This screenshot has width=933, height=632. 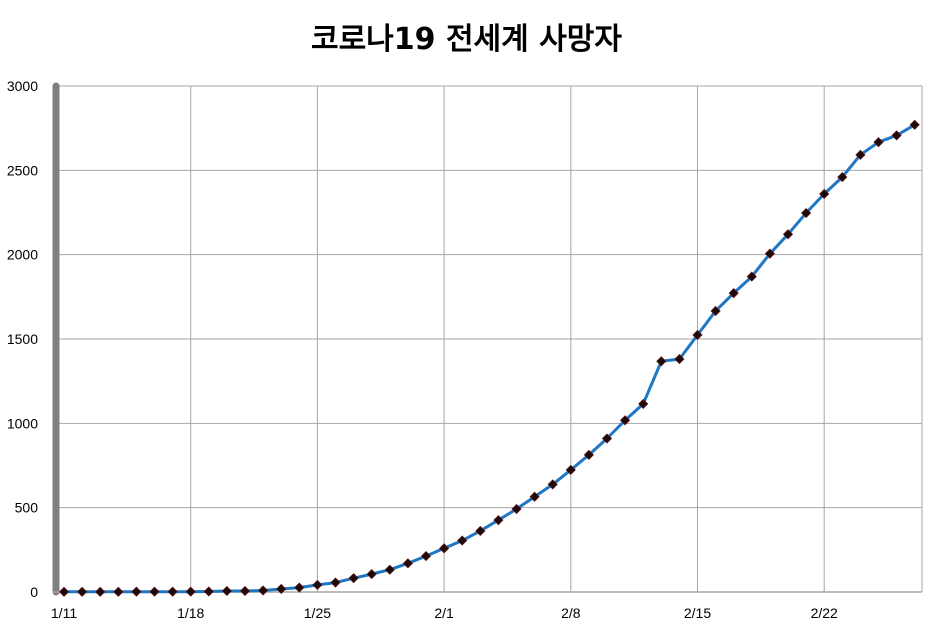 I want to click on y-tick-label: 2500, so click(x=22, y=170).